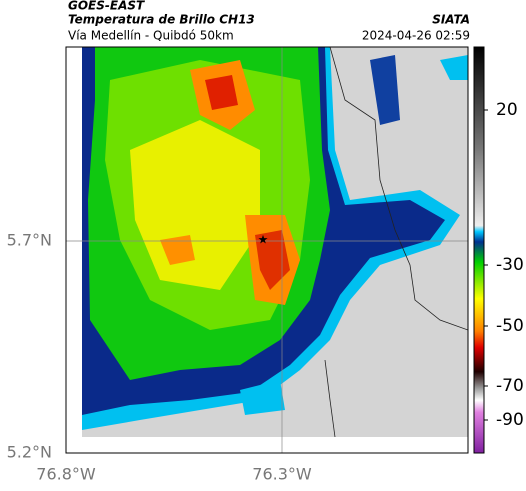  I want to click on colorbar-tick-label: -70, so click(510, 386).